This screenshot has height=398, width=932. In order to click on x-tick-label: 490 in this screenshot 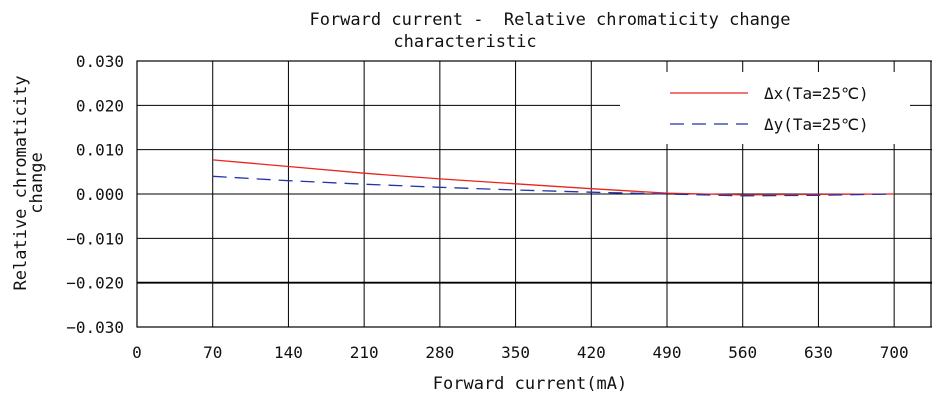, I will do `click(667, 352)`.